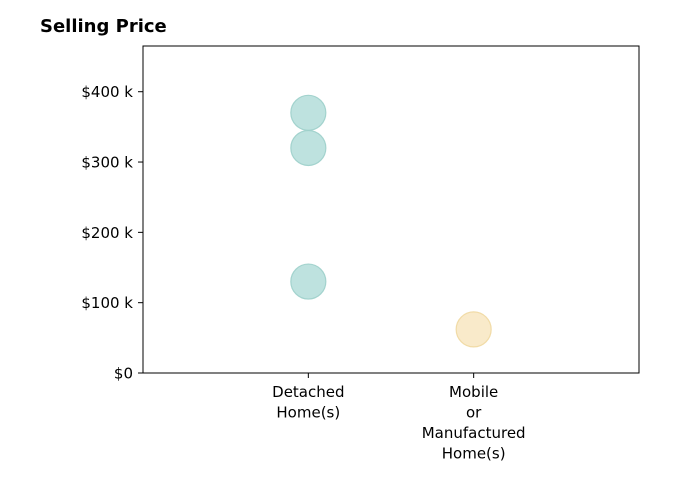 This screenshot has height=503, width=679. Describe the element at coordinates (123, 374) in the screenshot. I see `y-tick-label: $0` at that location.